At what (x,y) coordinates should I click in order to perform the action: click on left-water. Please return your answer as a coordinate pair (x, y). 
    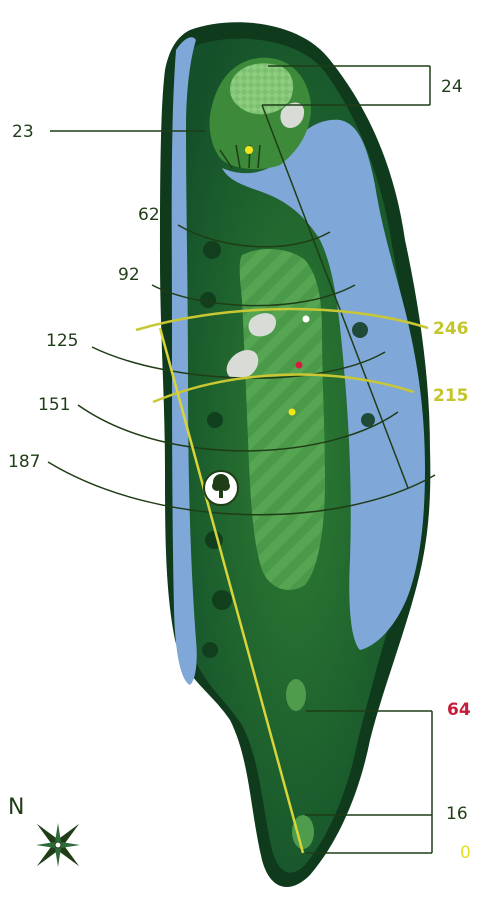
    Looking at the image, I should click on (184, 361).